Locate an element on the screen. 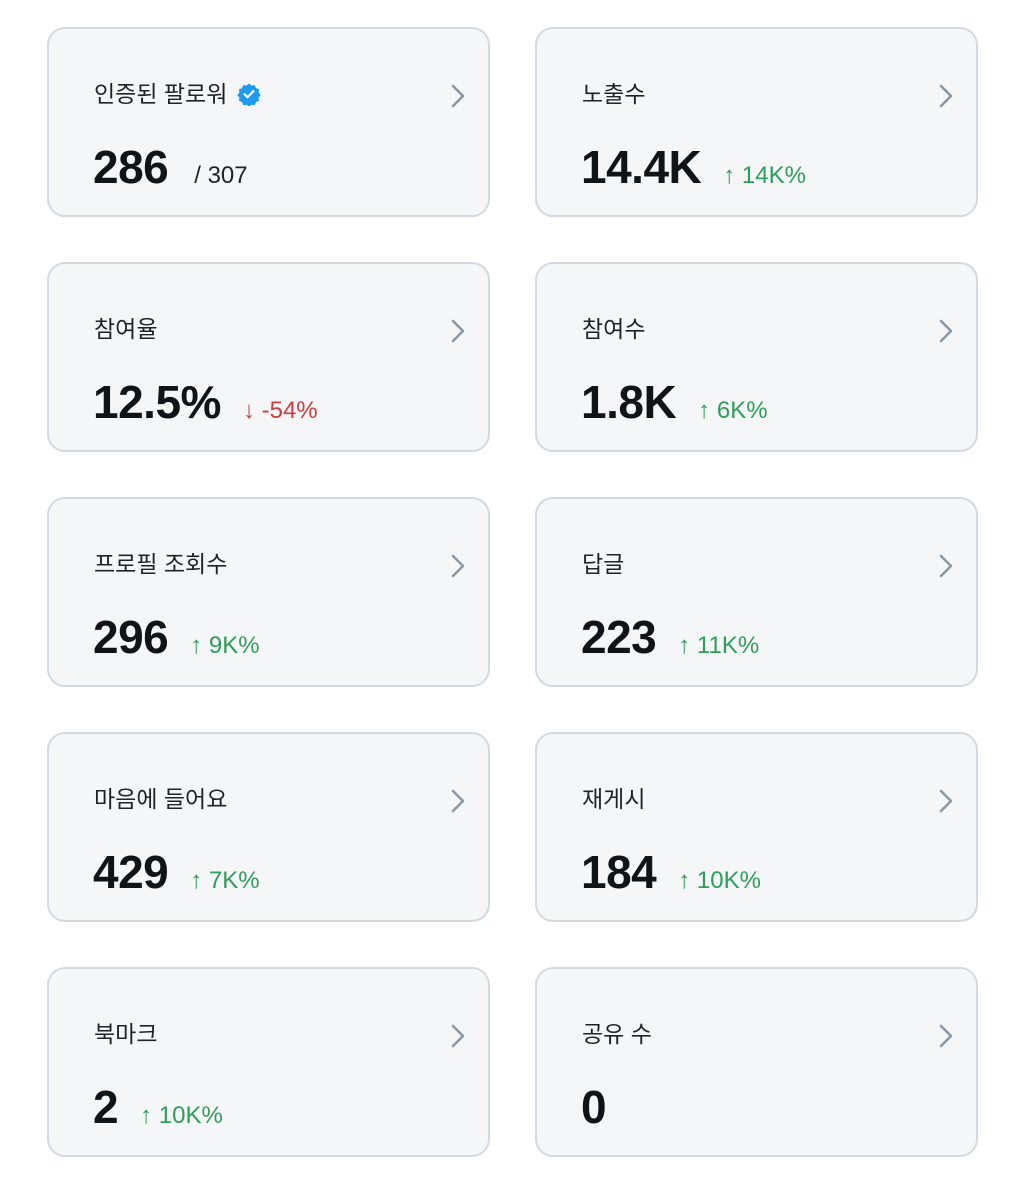 The height and width of the screenshot is (1200, 1024). card-label: 공유 수 is located at coordinates (617, 1034).